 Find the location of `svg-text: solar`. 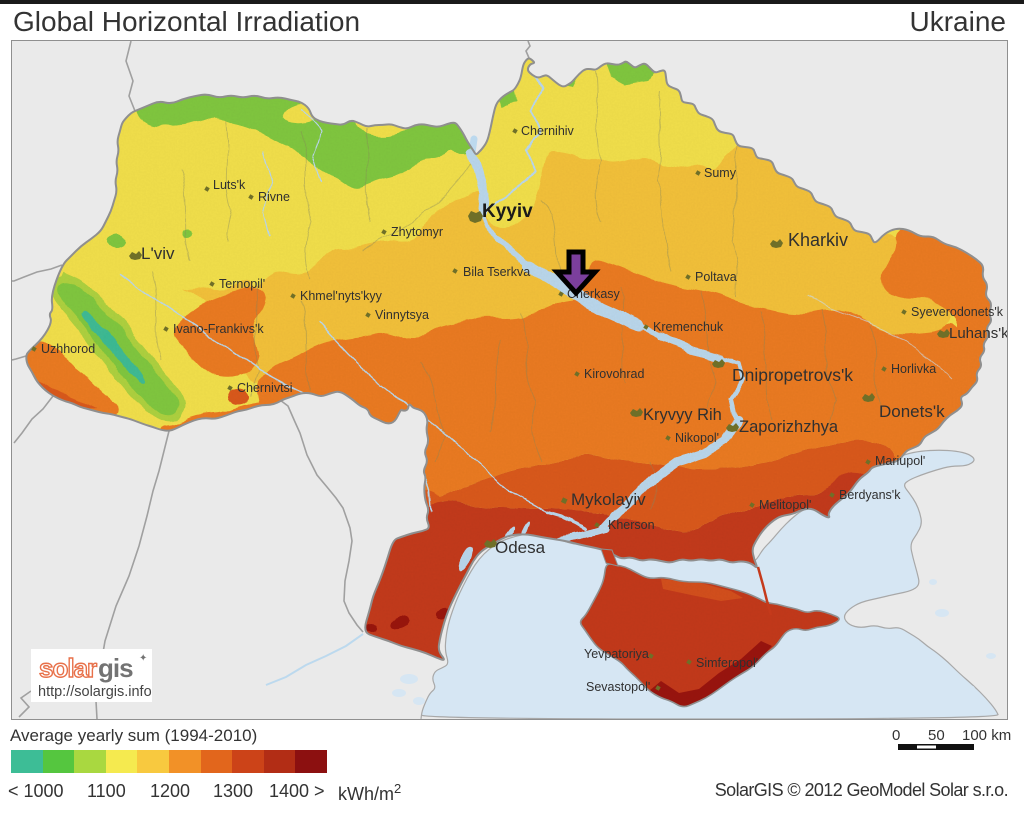

svg-text: solar is located at coordinates (68, 668).